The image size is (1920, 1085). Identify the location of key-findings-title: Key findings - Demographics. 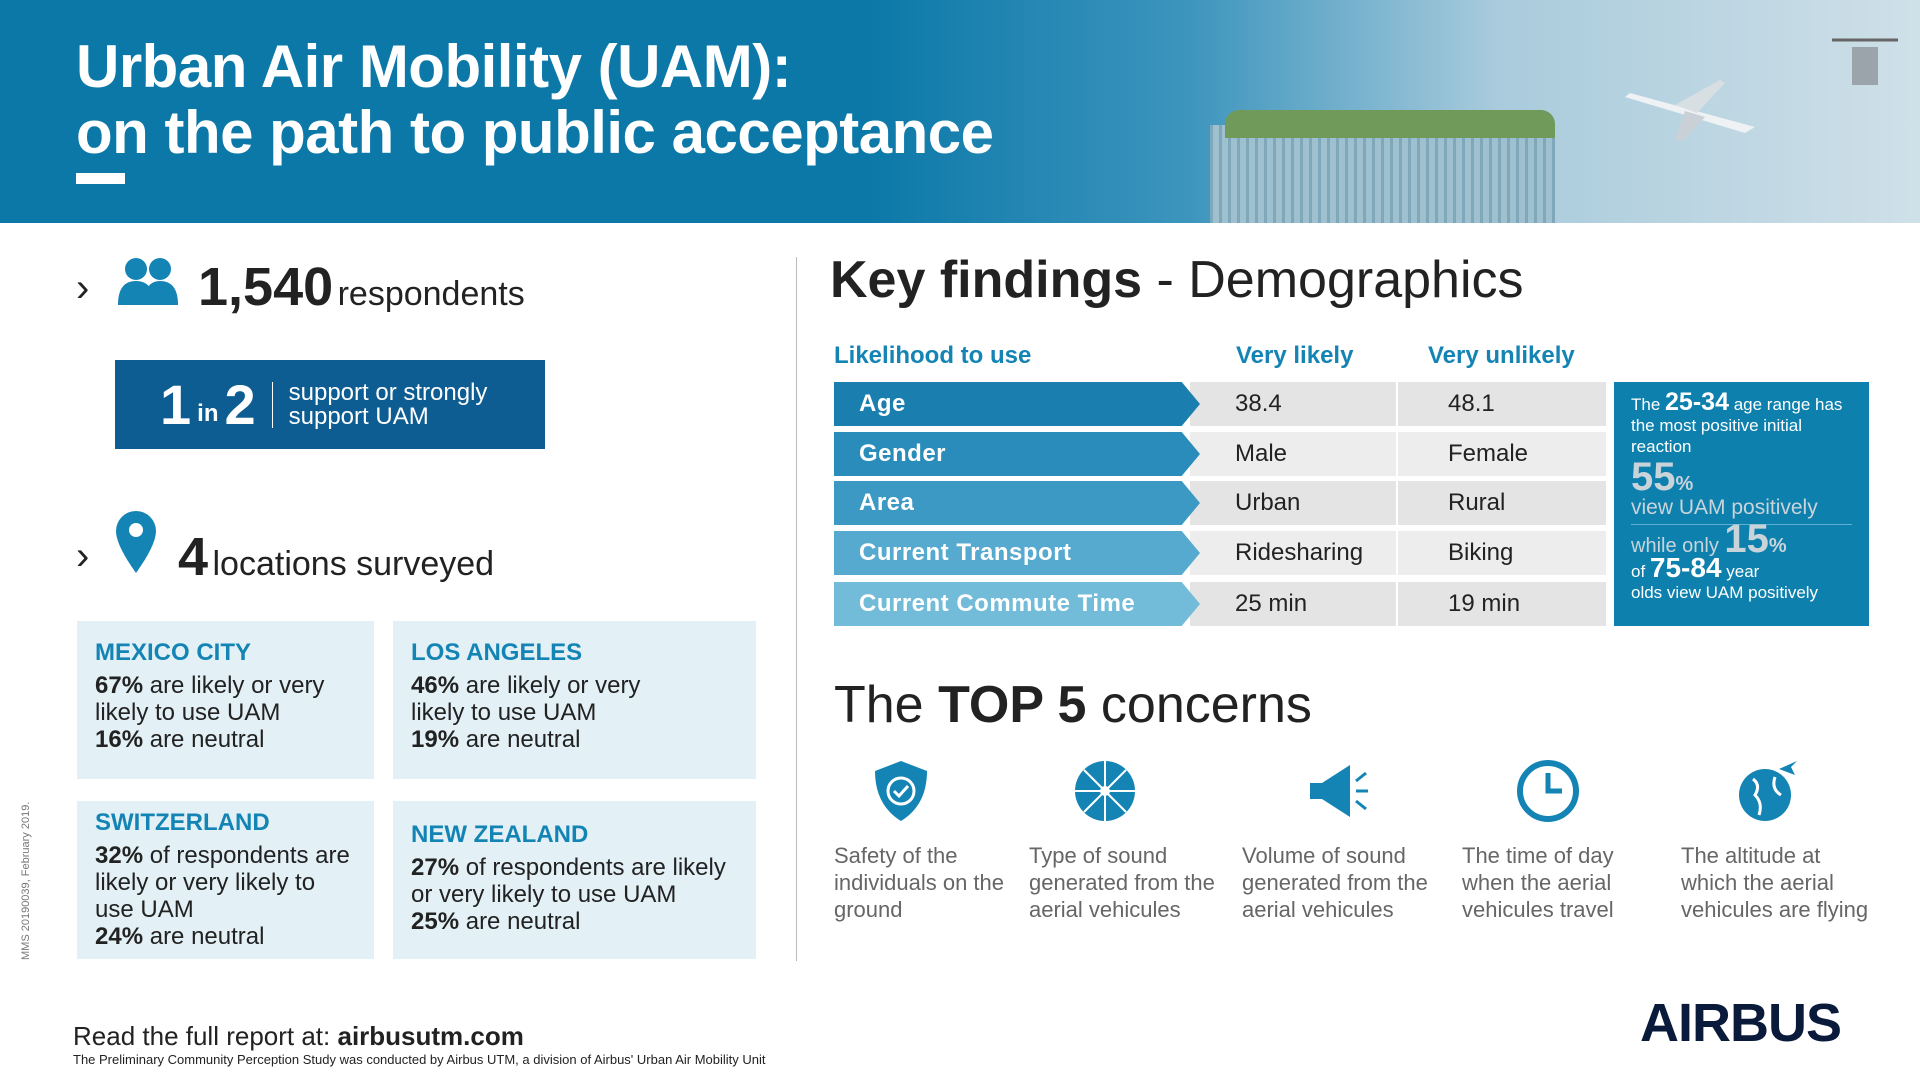
(1177, 280).